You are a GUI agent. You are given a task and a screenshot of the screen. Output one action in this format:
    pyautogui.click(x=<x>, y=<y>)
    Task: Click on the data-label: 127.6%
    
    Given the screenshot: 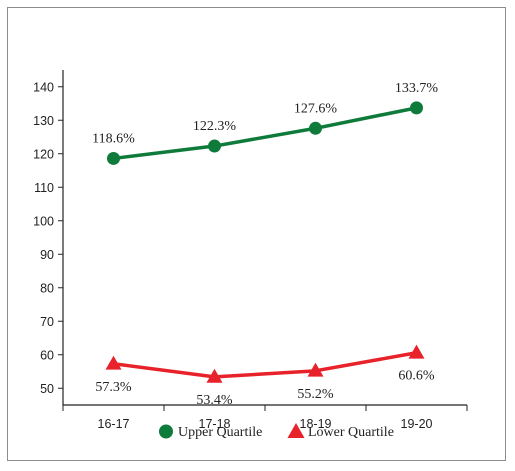 What is the action you would take?
    pyautogui.click(x=316, y=108)
    